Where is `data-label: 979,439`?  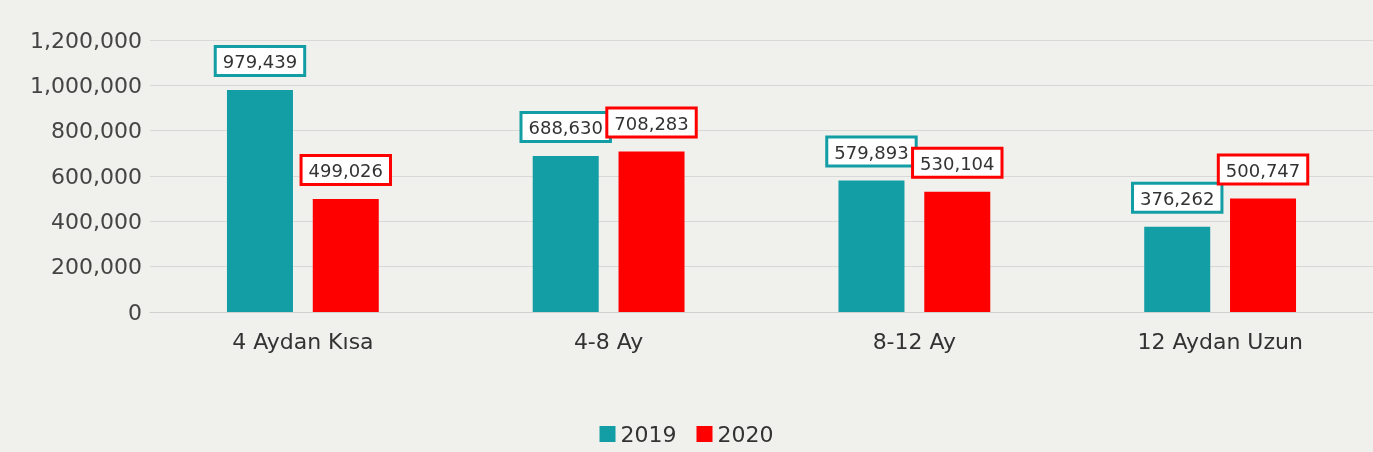
data-label: 979,439 is located at coordinates (260, 62).